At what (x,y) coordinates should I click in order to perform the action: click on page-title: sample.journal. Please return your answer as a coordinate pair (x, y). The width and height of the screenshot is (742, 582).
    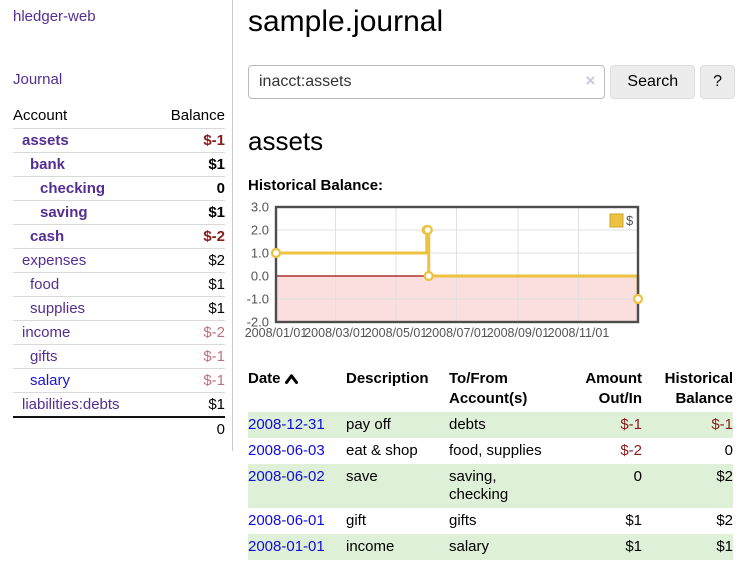
    Looking at the image, I should click on (346, 21).